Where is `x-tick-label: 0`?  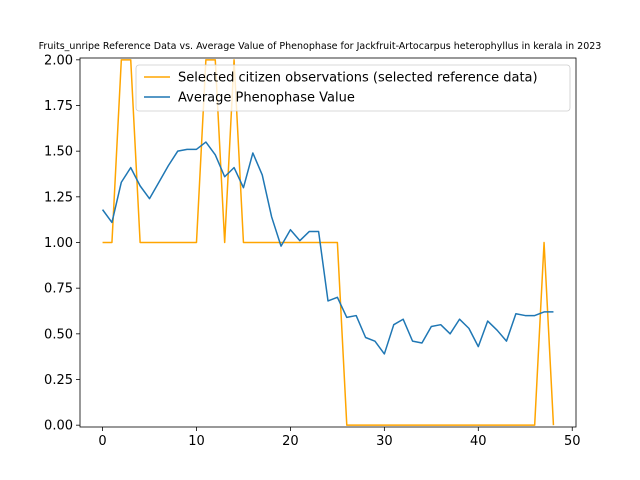
x-tick-label: 0 is located at coordinates (102, 441).